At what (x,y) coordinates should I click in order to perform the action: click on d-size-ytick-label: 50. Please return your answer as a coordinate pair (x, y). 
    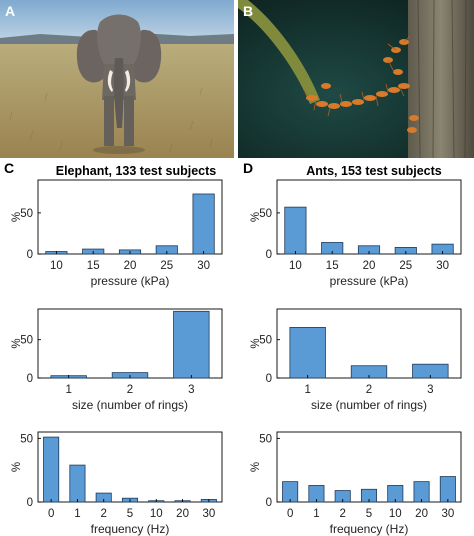
    Looking at the image, I should click on (265, 341).